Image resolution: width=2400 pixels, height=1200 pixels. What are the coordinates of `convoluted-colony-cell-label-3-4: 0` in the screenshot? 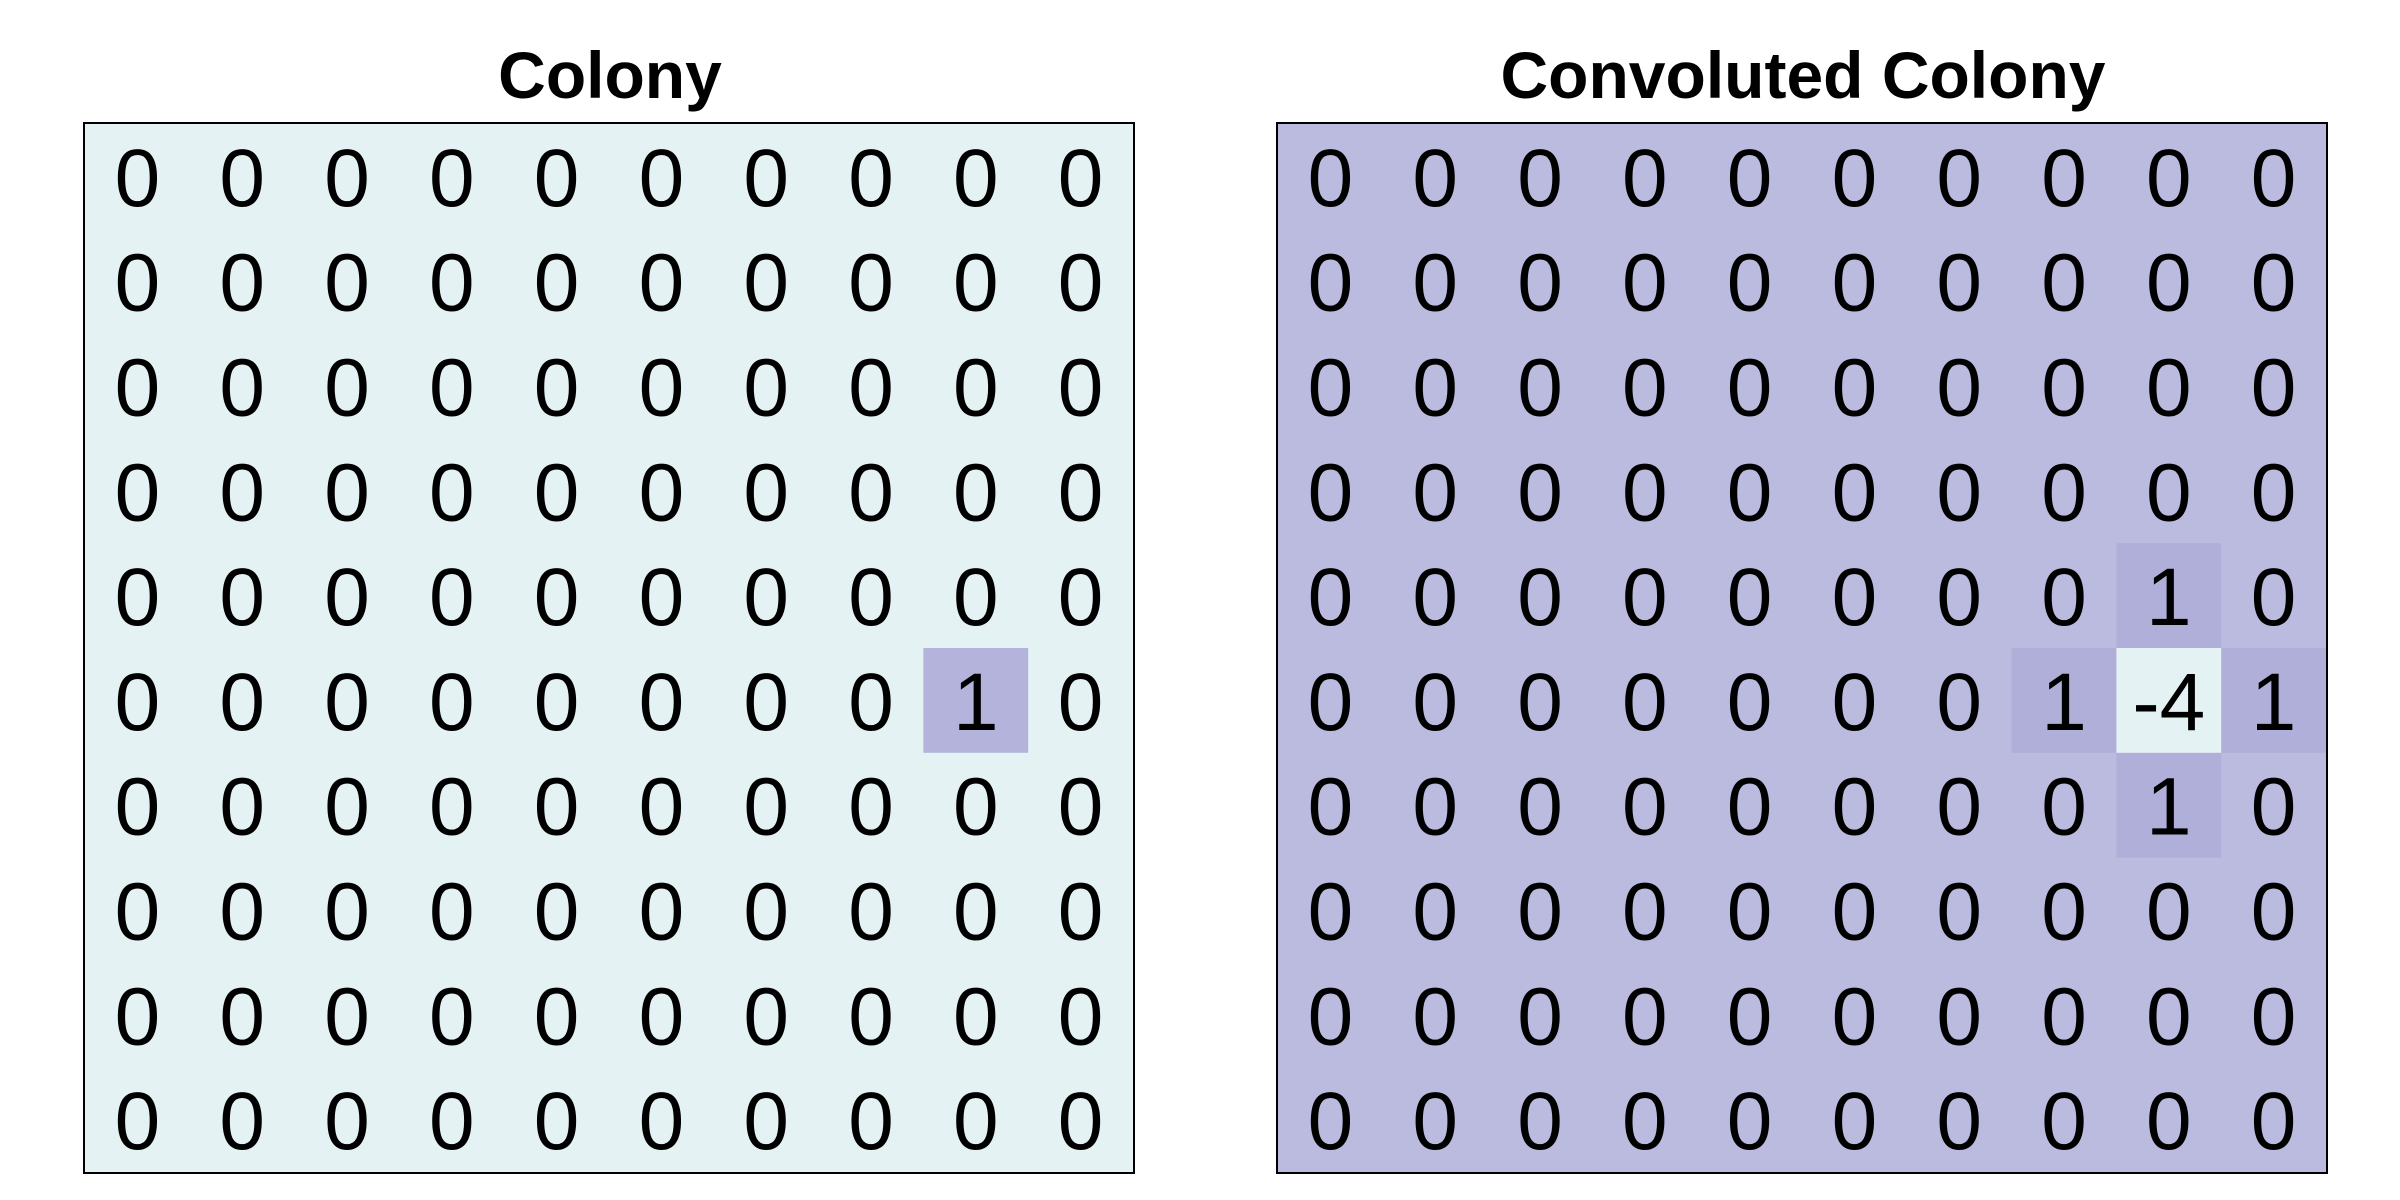 It's located at (1750, 492).